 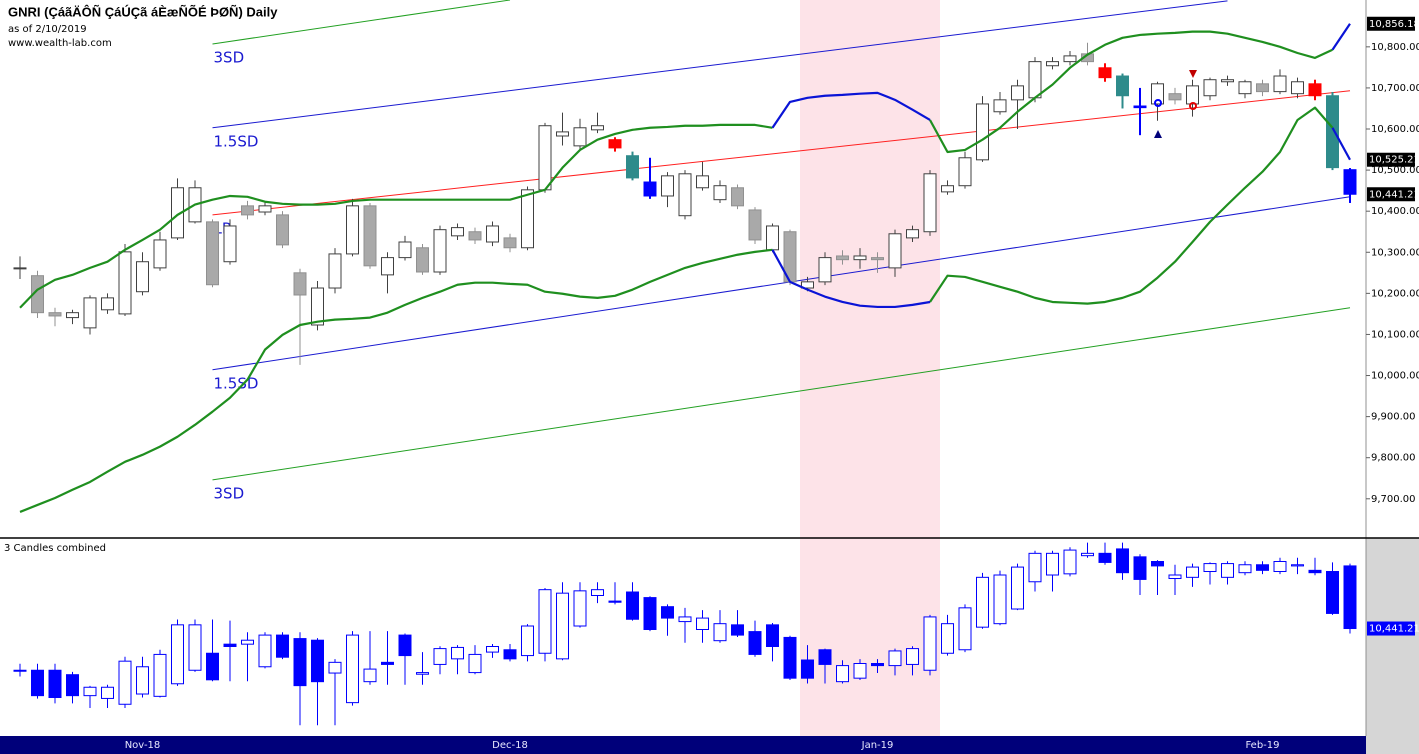 What do you see at coordinates (1395, 211) in the screenshot?
I see `y-tick-label: 10,400.00` at bounding box center [1395, 211].